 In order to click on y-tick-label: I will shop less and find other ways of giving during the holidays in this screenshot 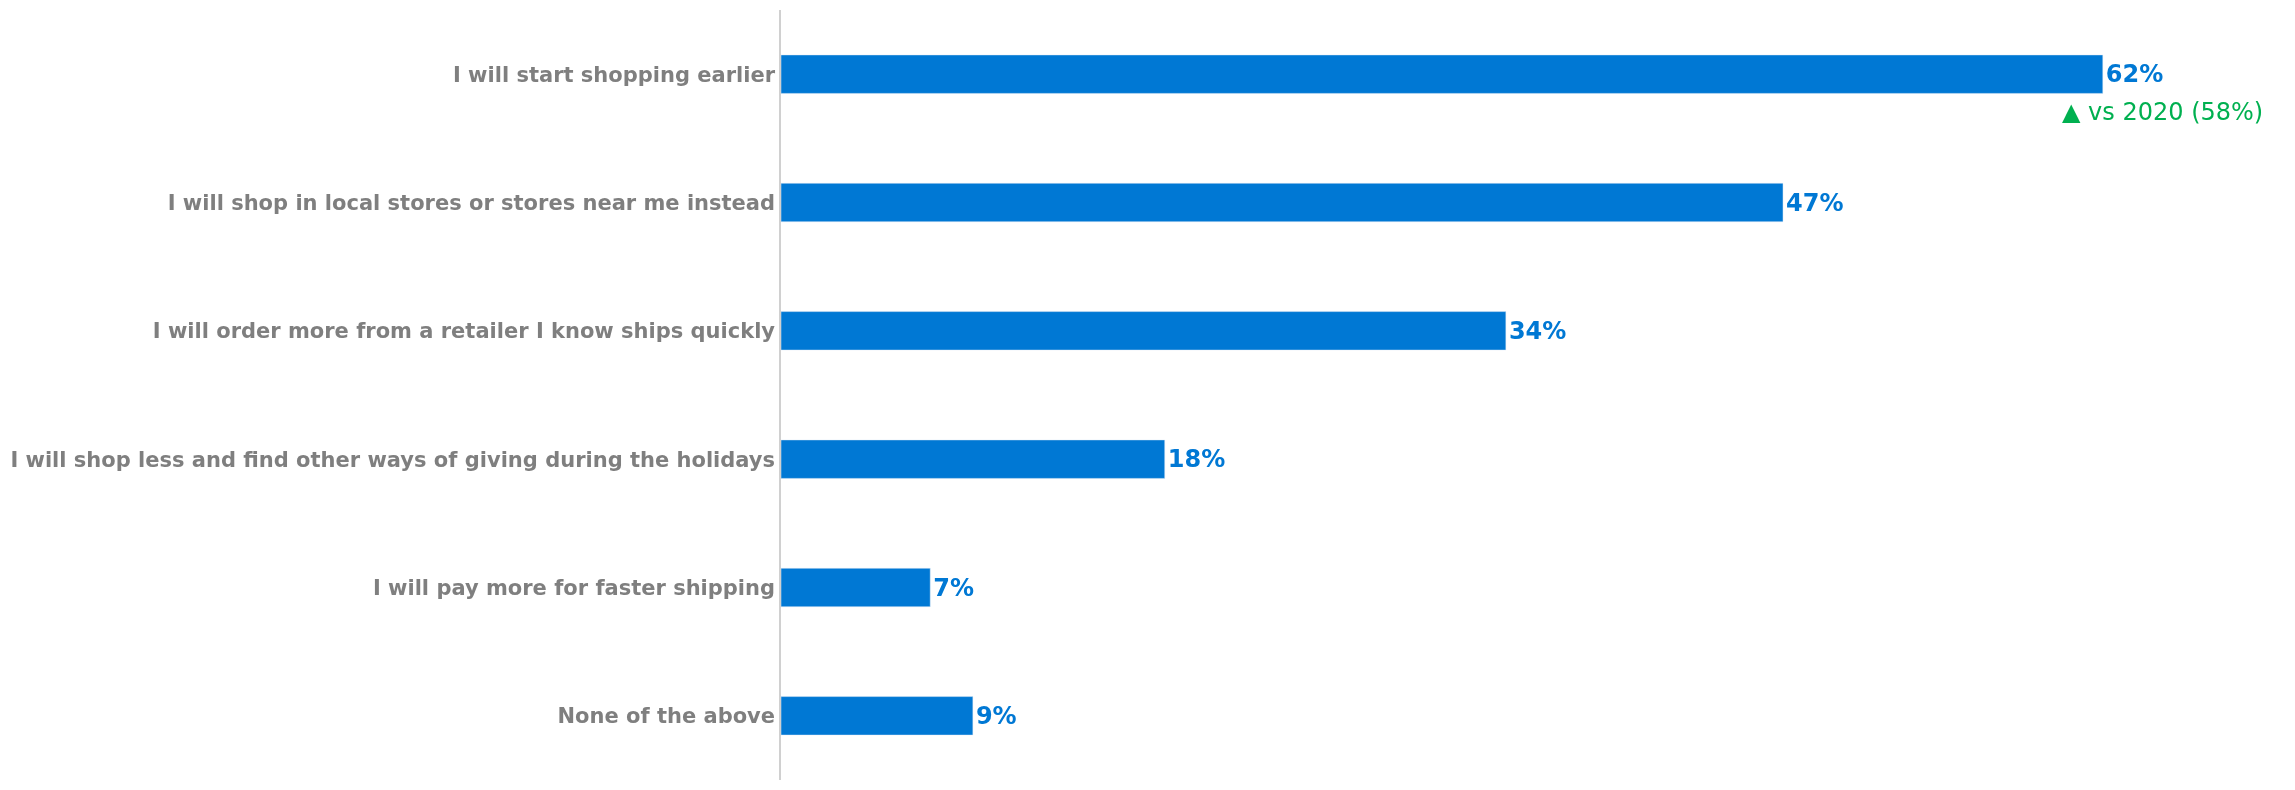, I will do `click(393, 459)`.